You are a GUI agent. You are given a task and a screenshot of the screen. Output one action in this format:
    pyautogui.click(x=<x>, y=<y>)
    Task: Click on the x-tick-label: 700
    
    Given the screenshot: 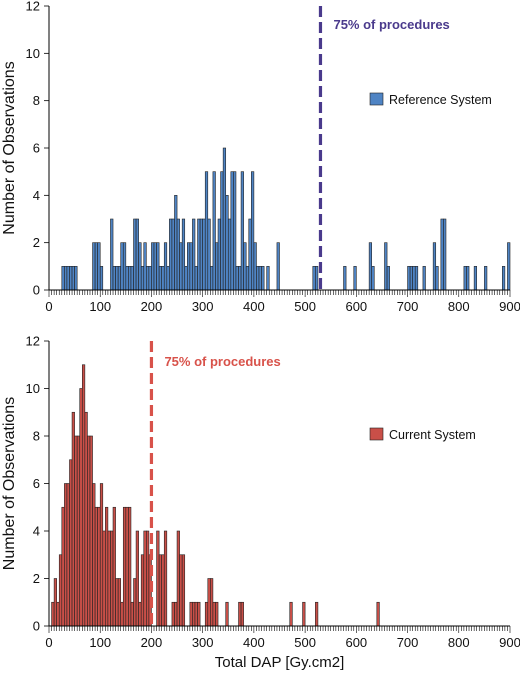 What is the action you would take?
    pyautogui.click(x=408, y=306)
    